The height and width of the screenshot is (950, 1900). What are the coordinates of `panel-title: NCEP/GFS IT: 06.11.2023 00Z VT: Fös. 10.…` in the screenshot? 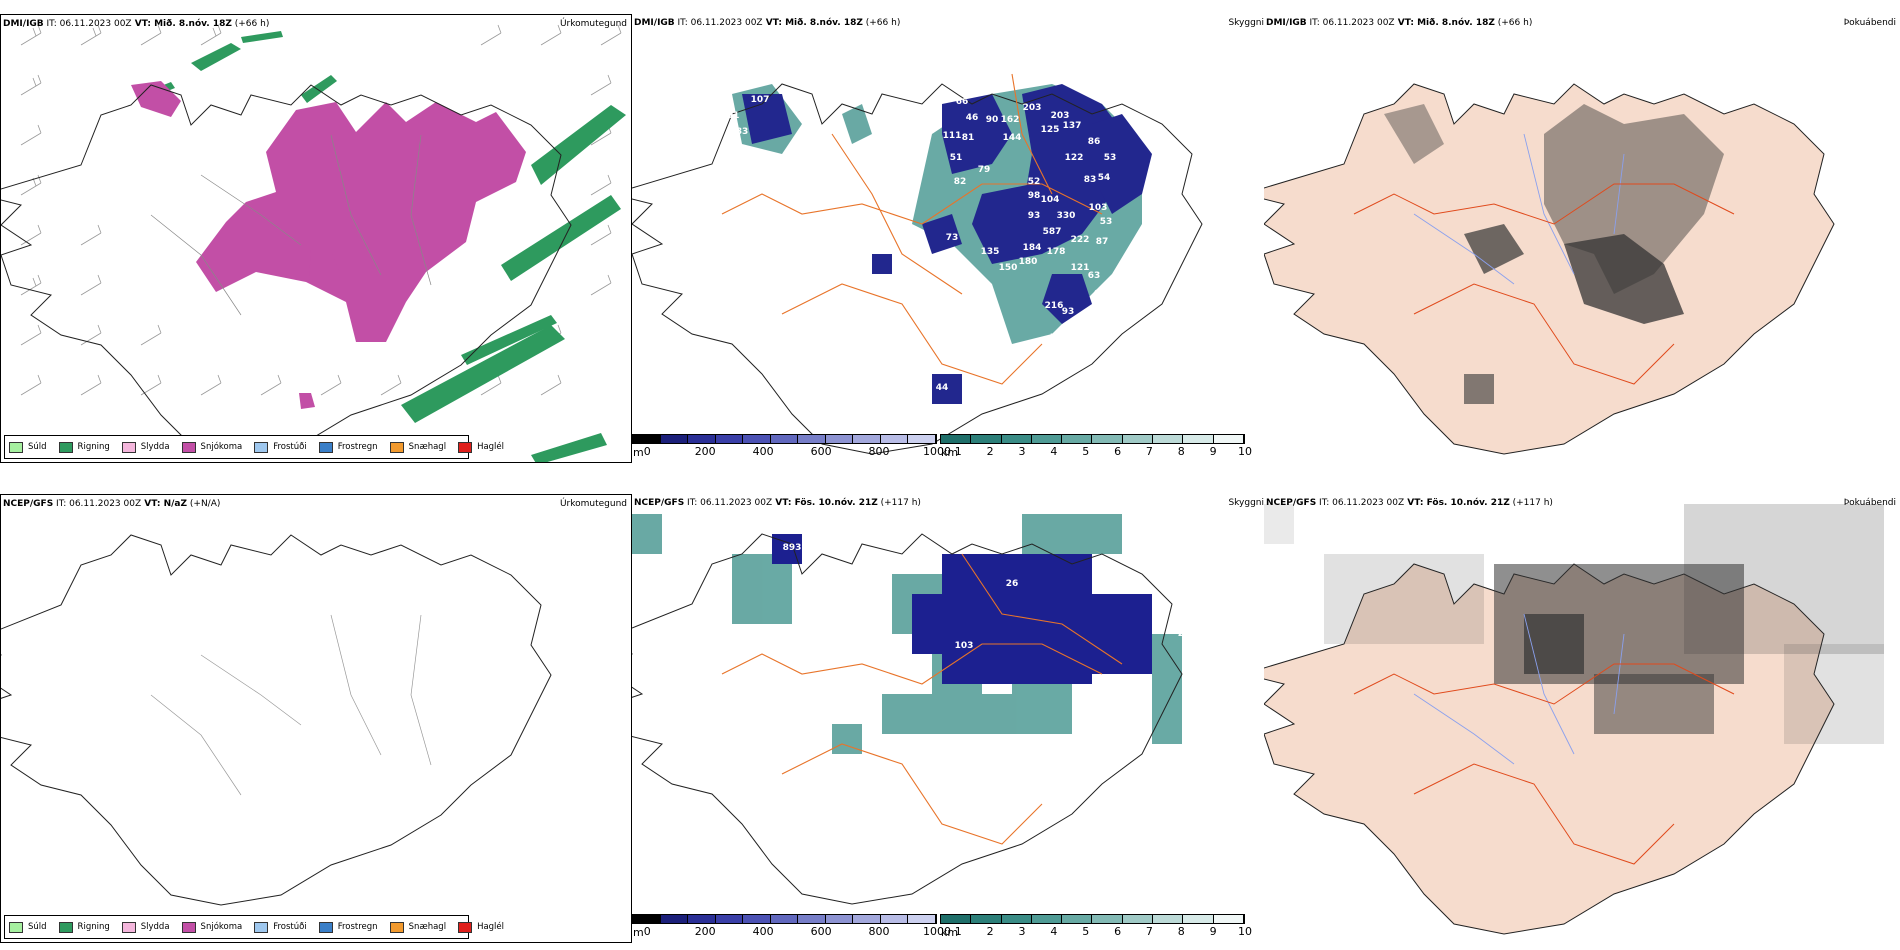 It's located at (1409, 503).